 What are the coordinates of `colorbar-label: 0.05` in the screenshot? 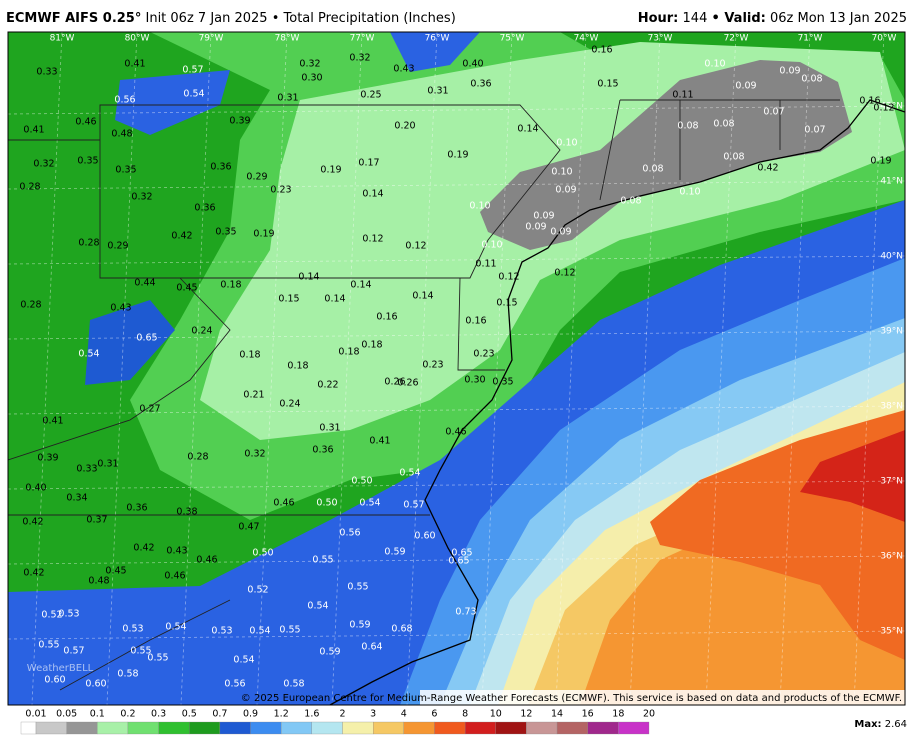 It's located at (66, 714).